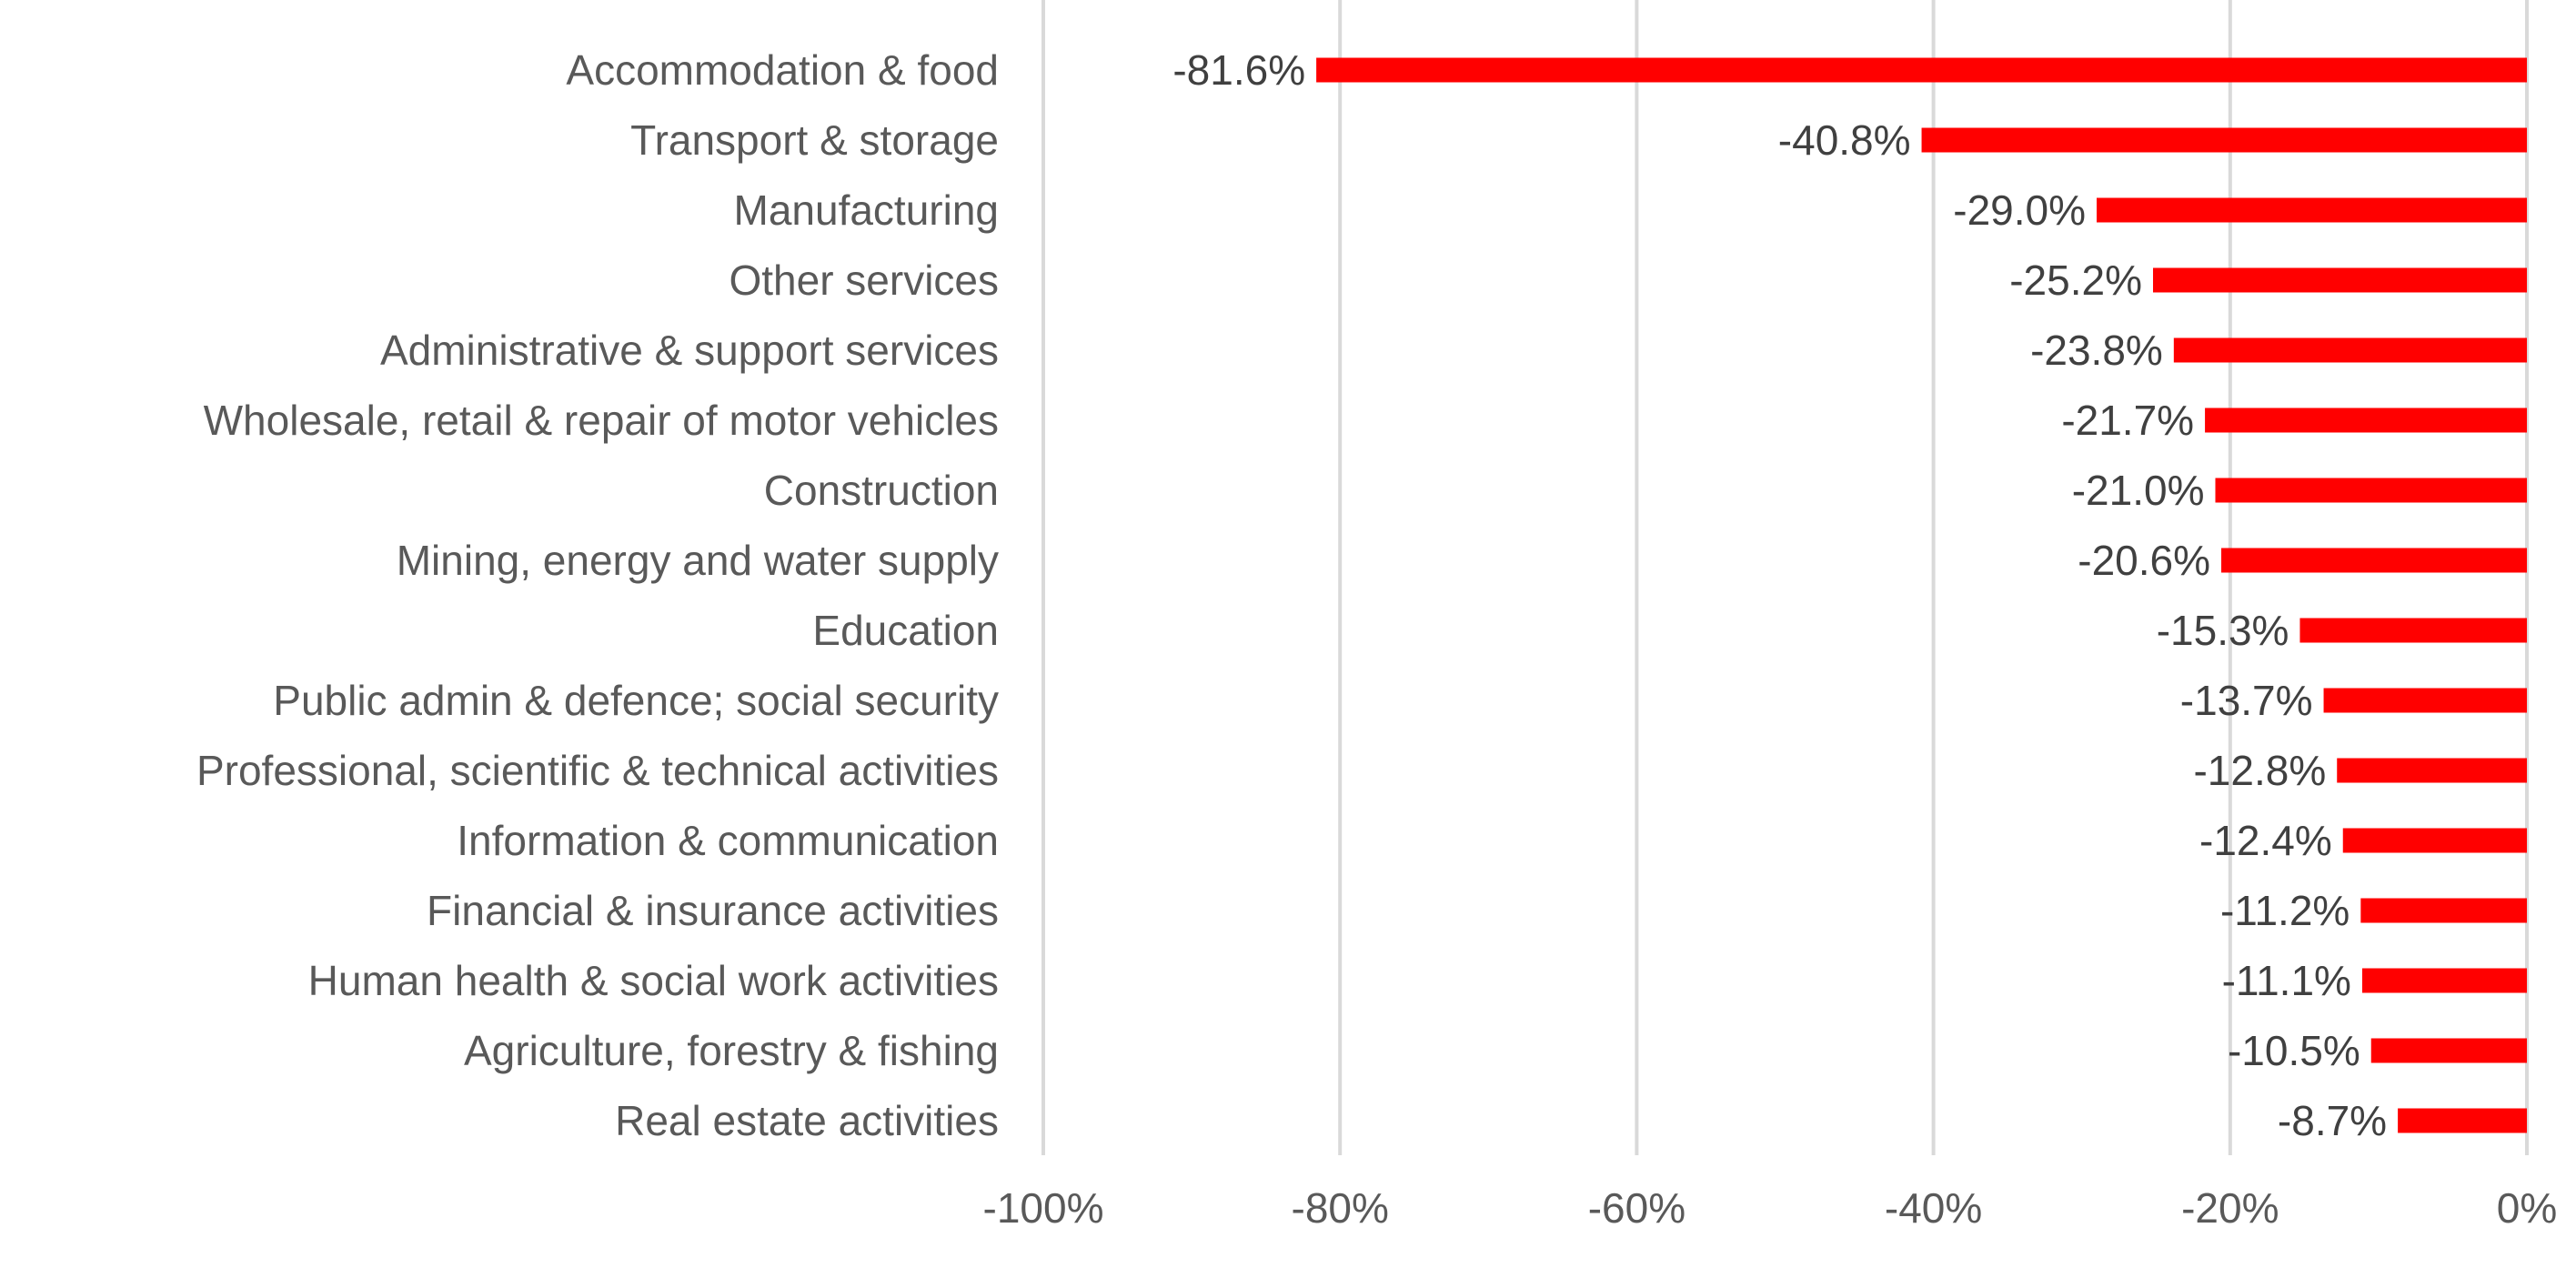 Image resolution: width=2576 pixels, height=1268 pixels. What do you see at coordinates (2138, 491) in the screenshot?
I see `data-label: -21.0%` at bounding box center [2138, 491].